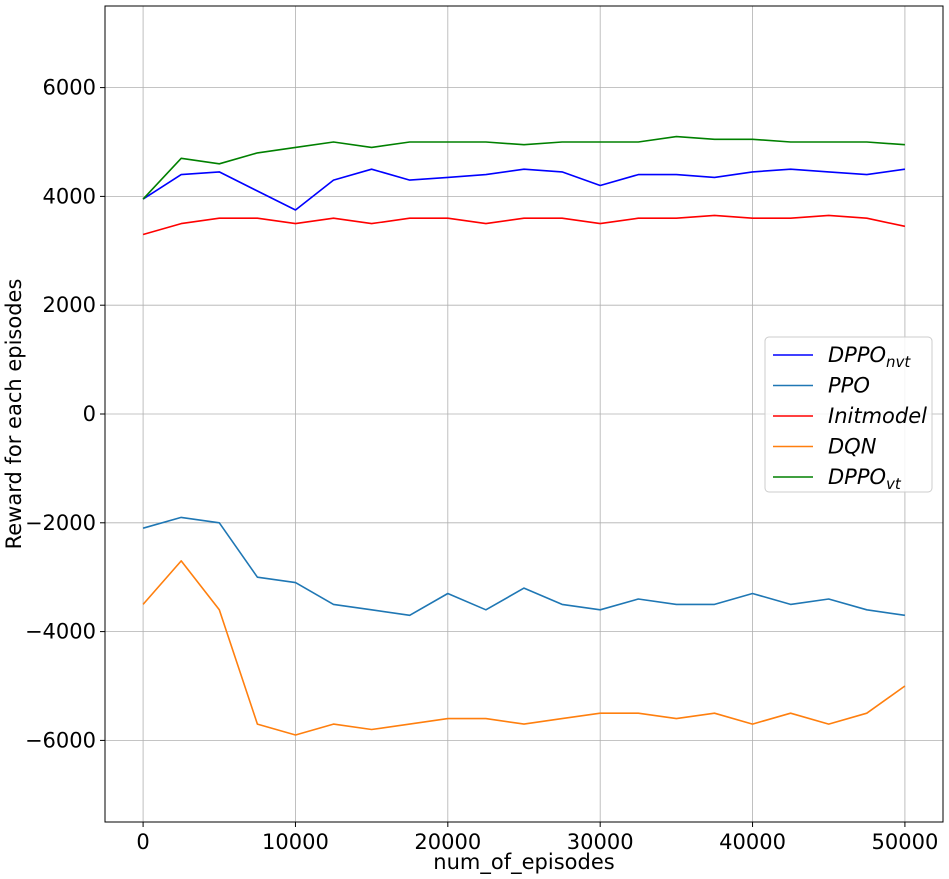 The image size is (949, 879). What do you see at coordinates (60, 523) in the screenshot?
I see `y-tick-label: −2000` at bounding box center [60, 523].